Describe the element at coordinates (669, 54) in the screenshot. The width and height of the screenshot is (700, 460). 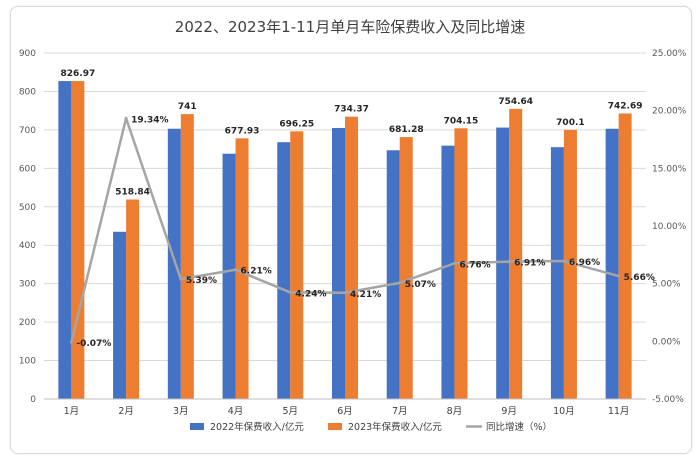
I see `y-right-tick: 25.00%` at that location.